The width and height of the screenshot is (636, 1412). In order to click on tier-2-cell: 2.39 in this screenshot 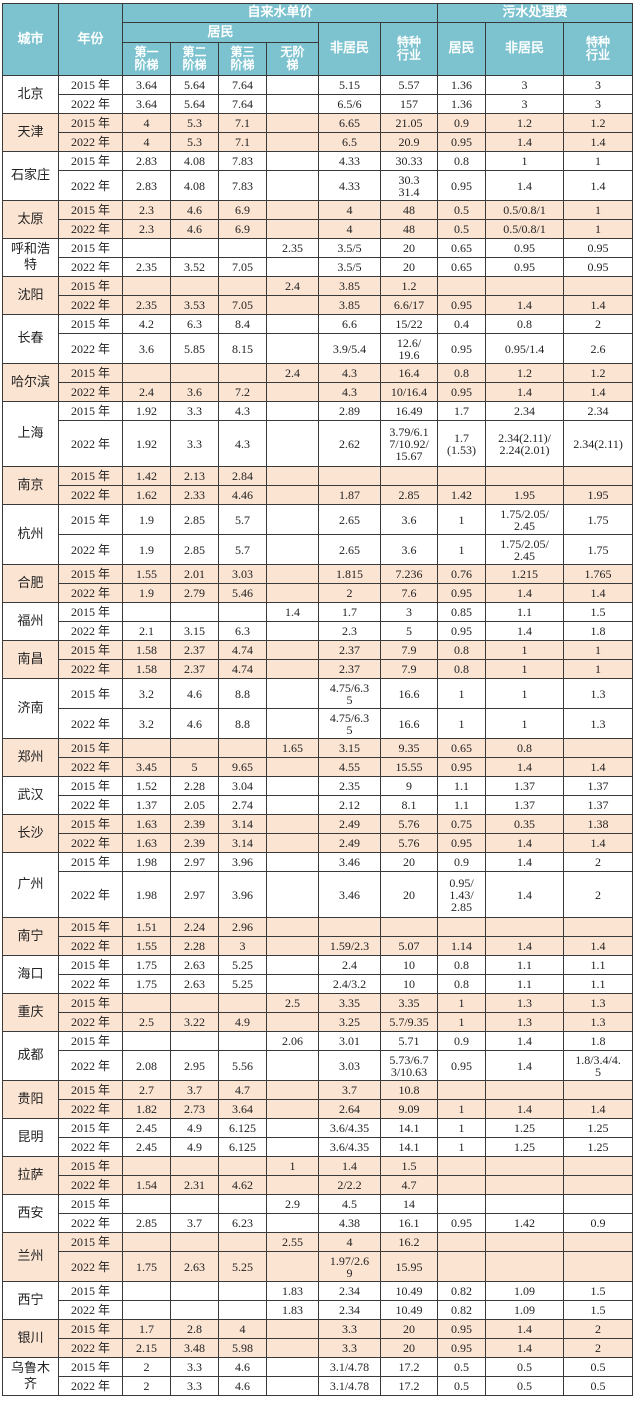, I will do `click(194, 843)`.